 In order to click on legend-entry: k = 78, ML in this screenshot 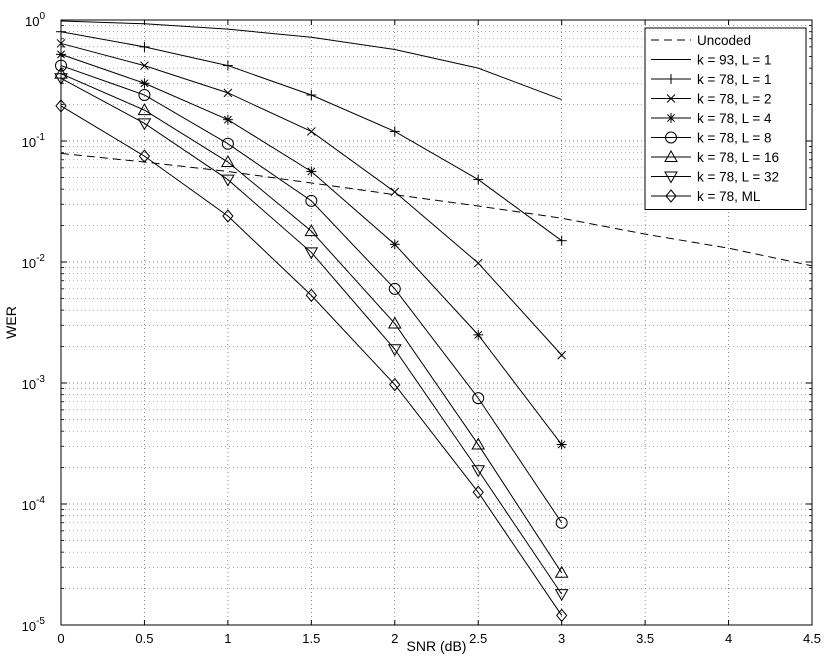, I will do `click(706, 196)`.